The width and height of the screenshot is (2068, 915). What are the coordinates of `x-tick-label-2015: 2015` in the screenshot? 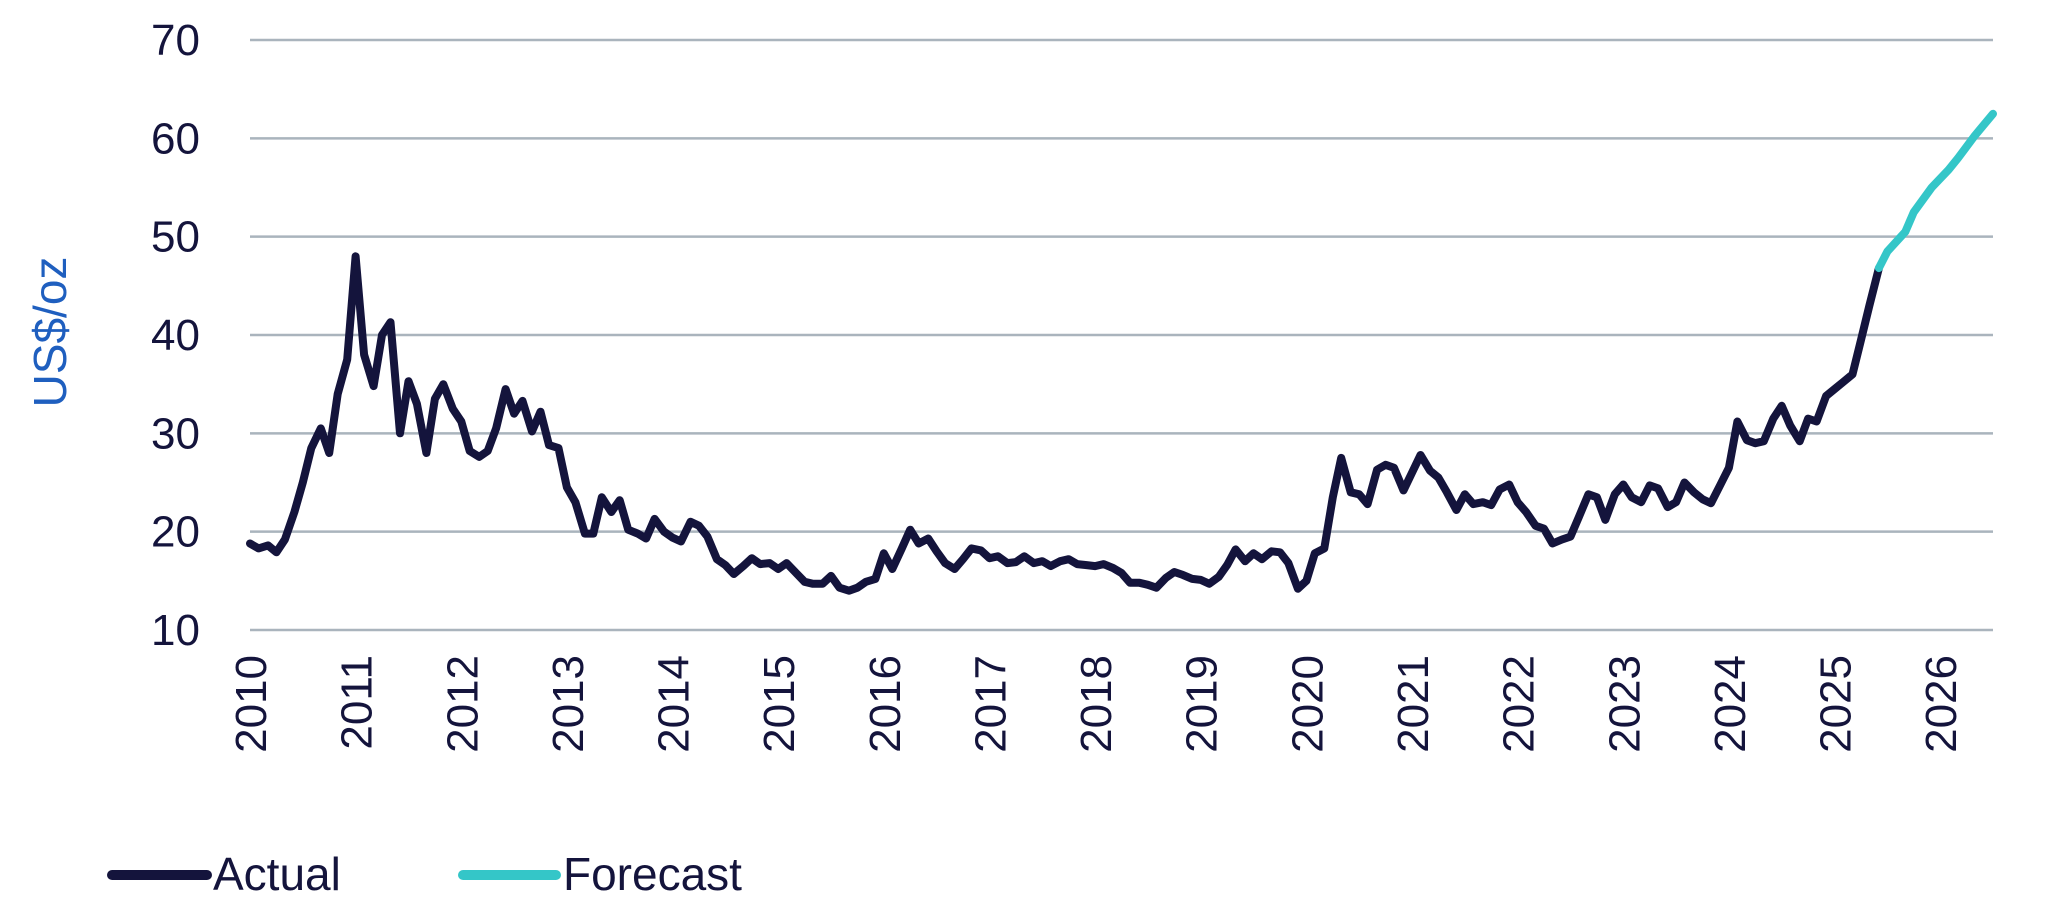 It's located at (779, 704).